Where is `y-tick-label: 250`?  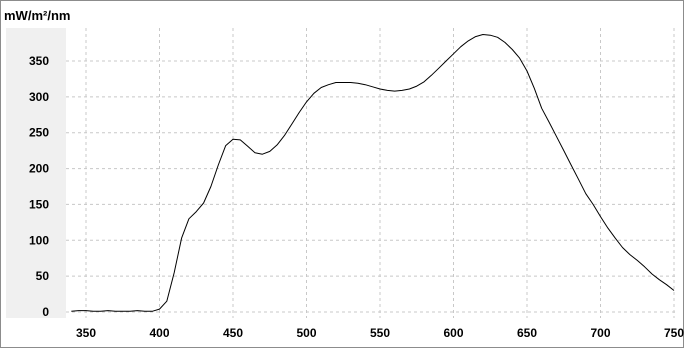
y-tick-label: 250 is located at coordinates (39, 133).